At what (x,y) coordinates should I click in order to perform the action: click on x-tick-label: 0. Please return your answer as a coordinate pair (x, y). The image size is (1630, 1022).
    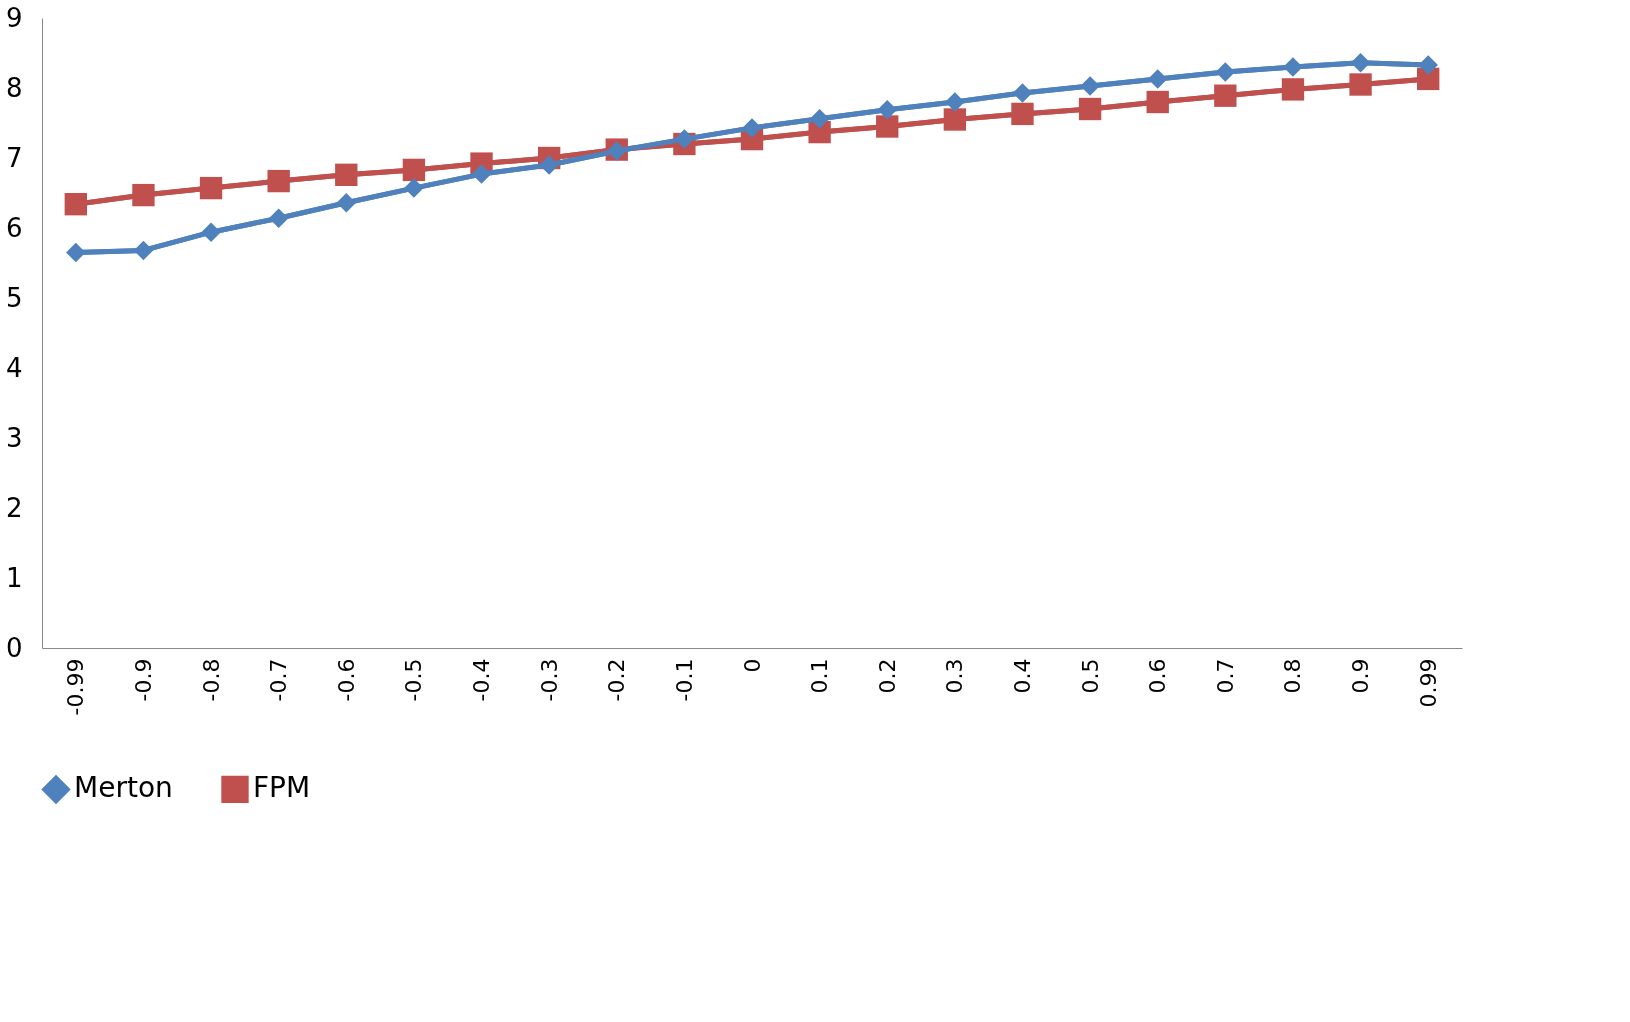
    Looking at the image, I should click on (752, 665).